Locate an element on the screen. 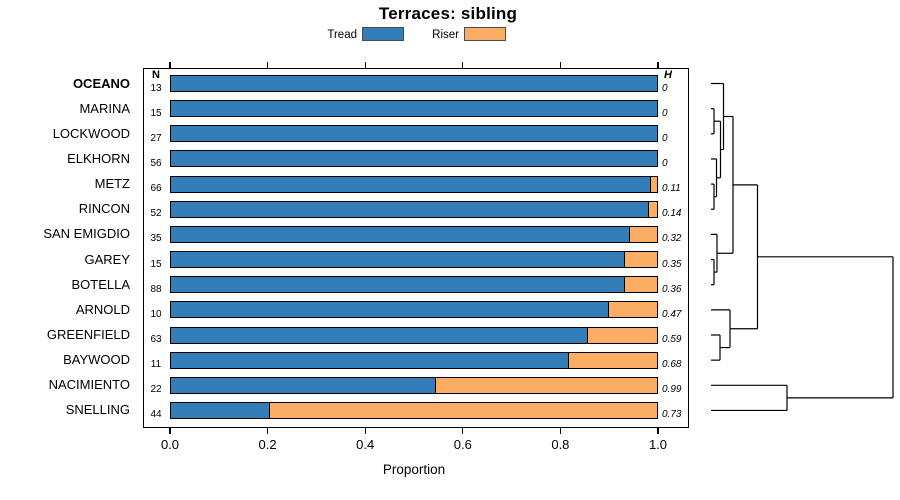 This screenshot has height=500, width=900. legend-label-tread: Tread is located at coordinates (342, 35).